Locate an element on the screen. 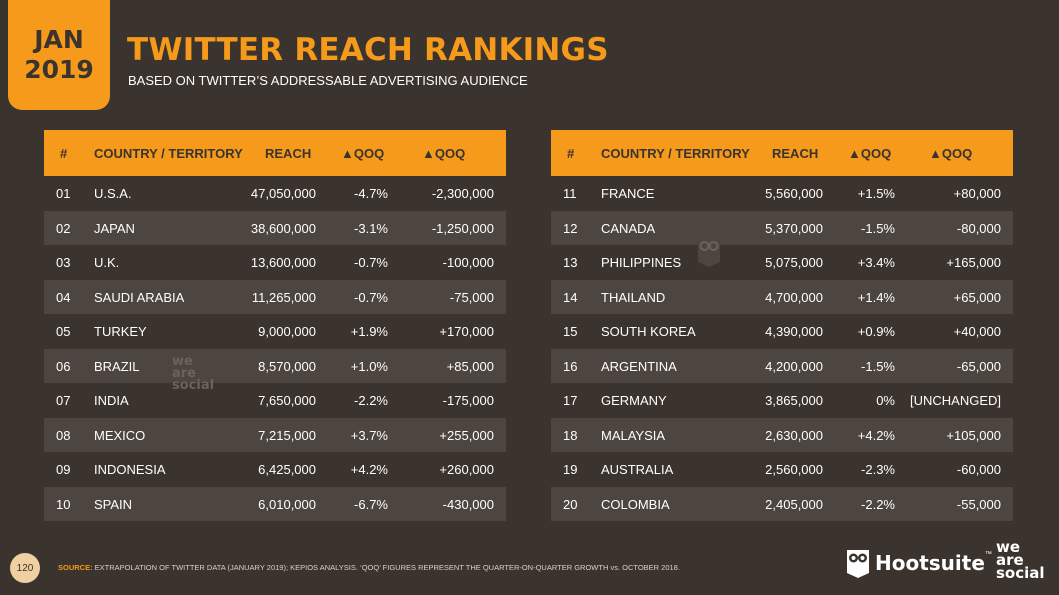 The height and width of the screenshot is (595, 1059). table-row: 18 MALAYSIA 2,630,000 +4.2% +105,000 is located at coordinates (782, 434).